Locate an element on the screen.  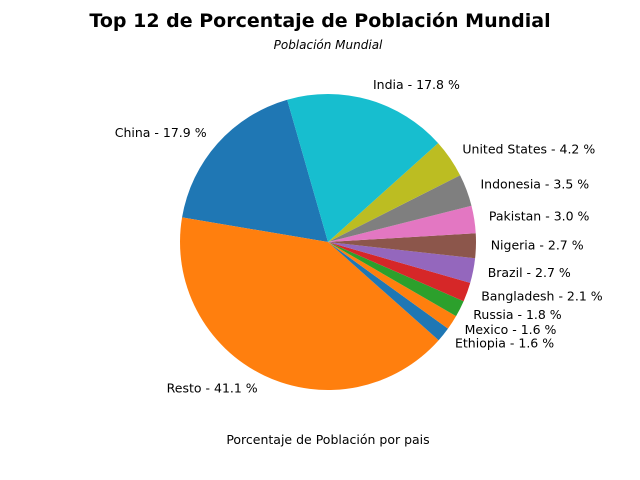
pie-slice-united-states is located at coordinates (394, 192).